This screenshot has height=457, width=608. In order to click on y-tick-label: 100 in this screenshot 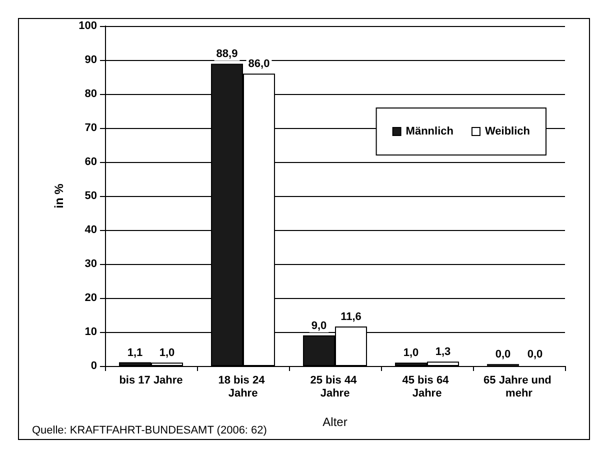, I will do `click(87, 26)`.